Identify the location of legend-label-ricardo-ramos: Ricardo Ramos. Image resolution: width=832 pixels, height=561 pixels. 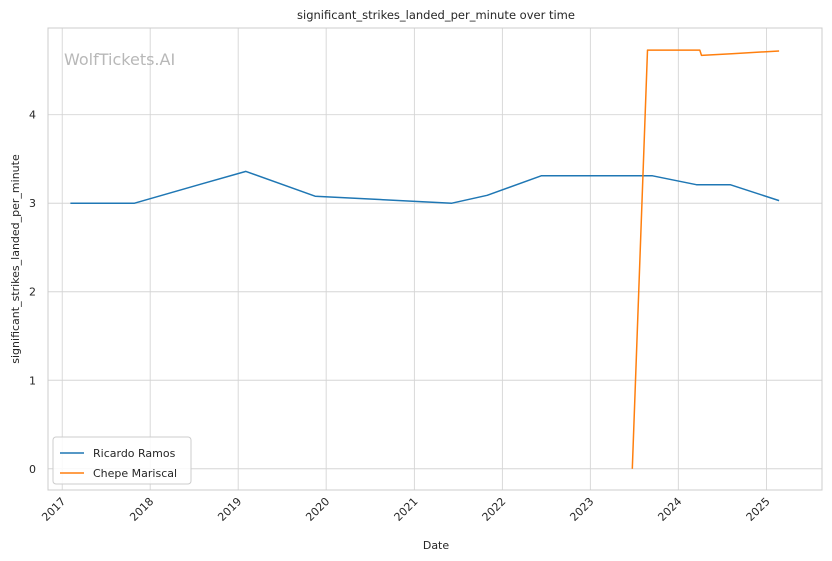
(134, 453).